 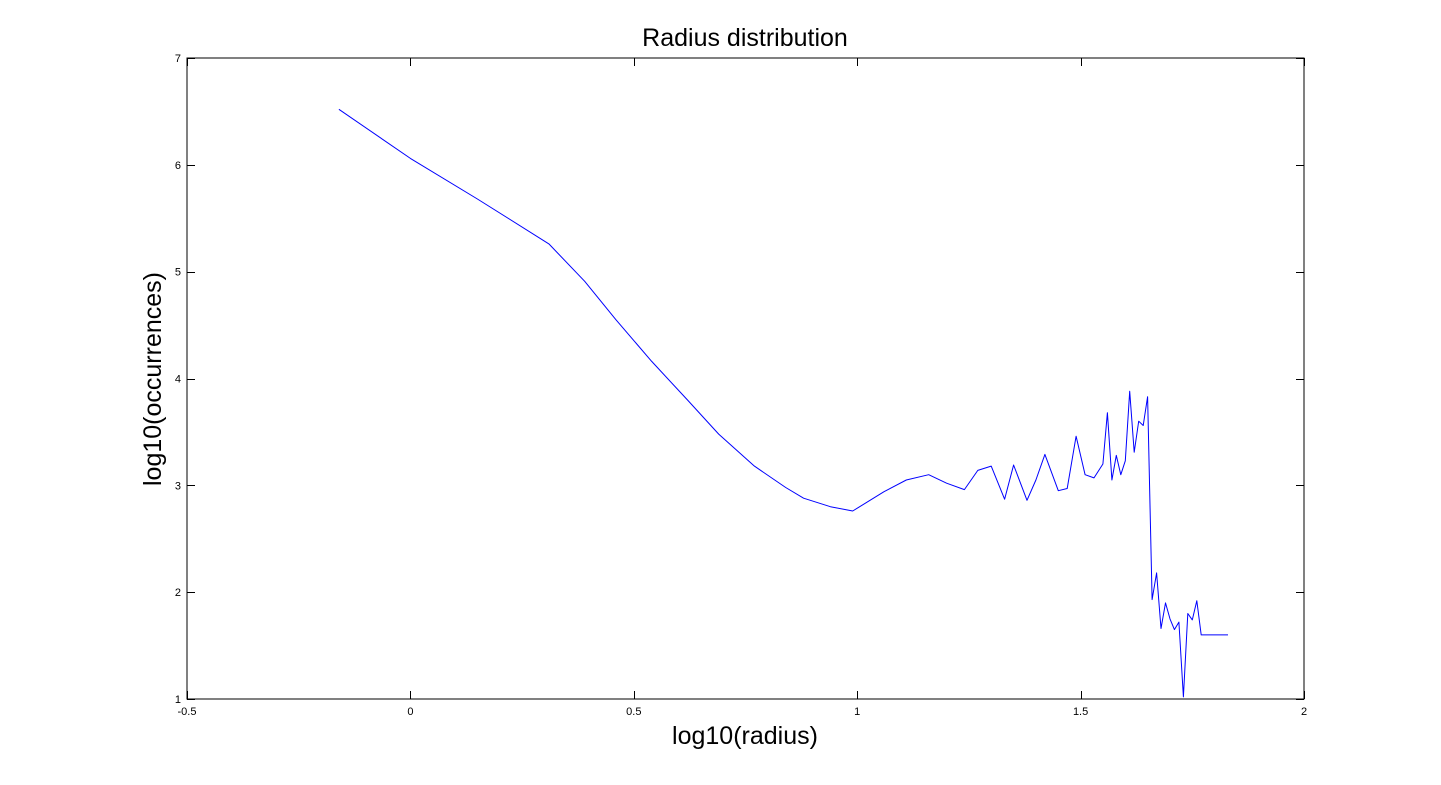 I want to click on chart-title: Radius distribution, so click(x=745, y=38).